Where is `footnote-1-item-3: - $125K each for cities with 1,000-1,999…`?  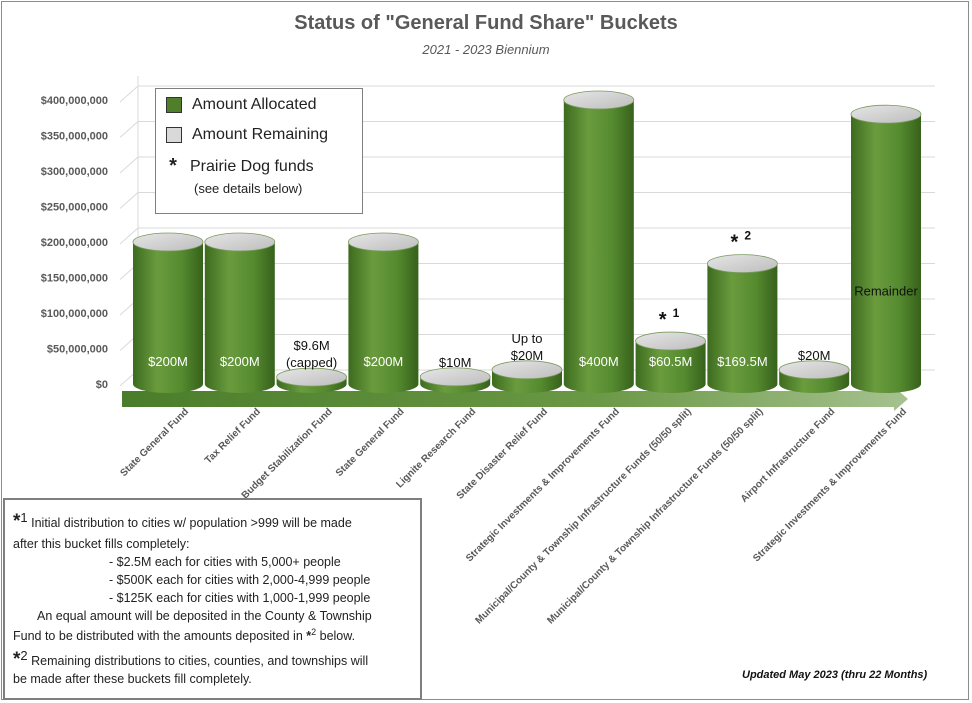
footnote-1-item-3: - $125K each for cities with 1,000-1,999… is located at coordinates (240, 598).